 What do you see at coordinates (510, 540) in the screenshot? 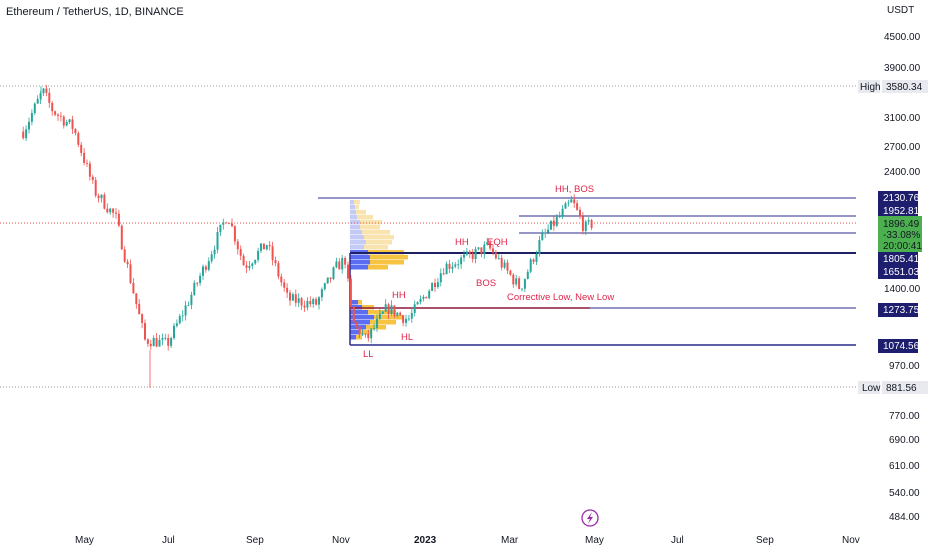
I see `time-label-mar-2023: Mar` at bounding box center [510, 540].